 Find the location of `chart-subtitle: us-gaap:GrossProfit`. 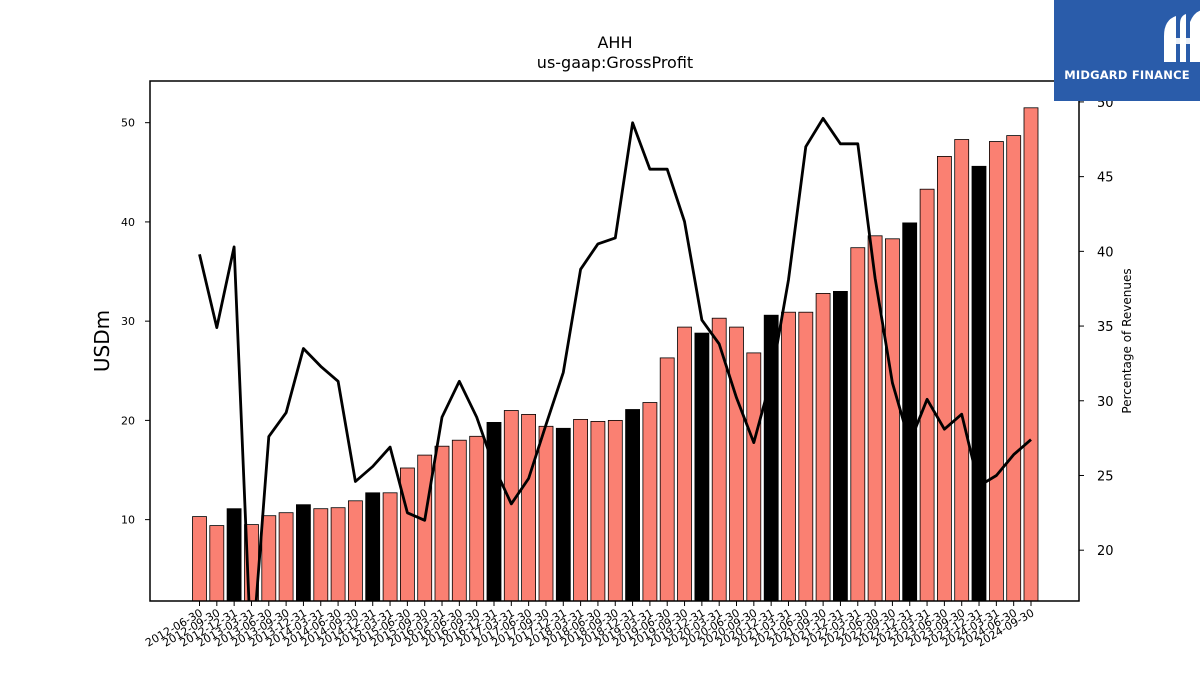

chart-subtitle: us-gaap:GrossProfit is located at coordinates (615, 62).